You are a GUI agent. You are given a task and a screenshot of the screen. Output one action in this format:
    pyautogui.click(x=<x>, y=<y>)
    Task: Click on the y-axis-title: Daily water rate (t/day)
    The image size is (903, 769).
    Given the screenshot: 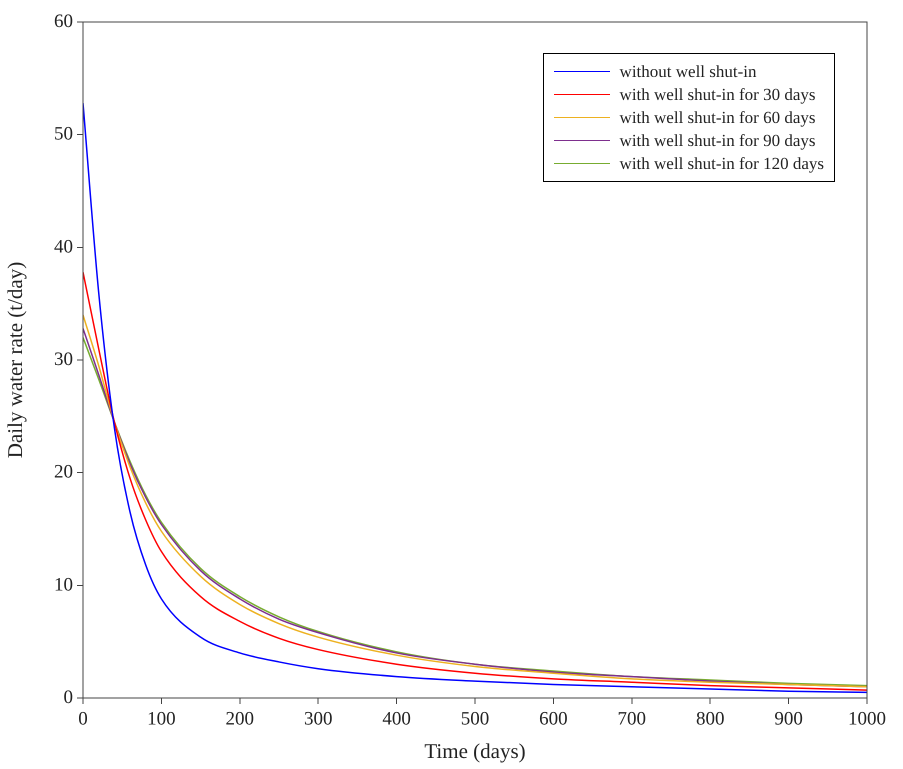 What is the action you would take?
    pyautogui.click(x=15, y=360)
    